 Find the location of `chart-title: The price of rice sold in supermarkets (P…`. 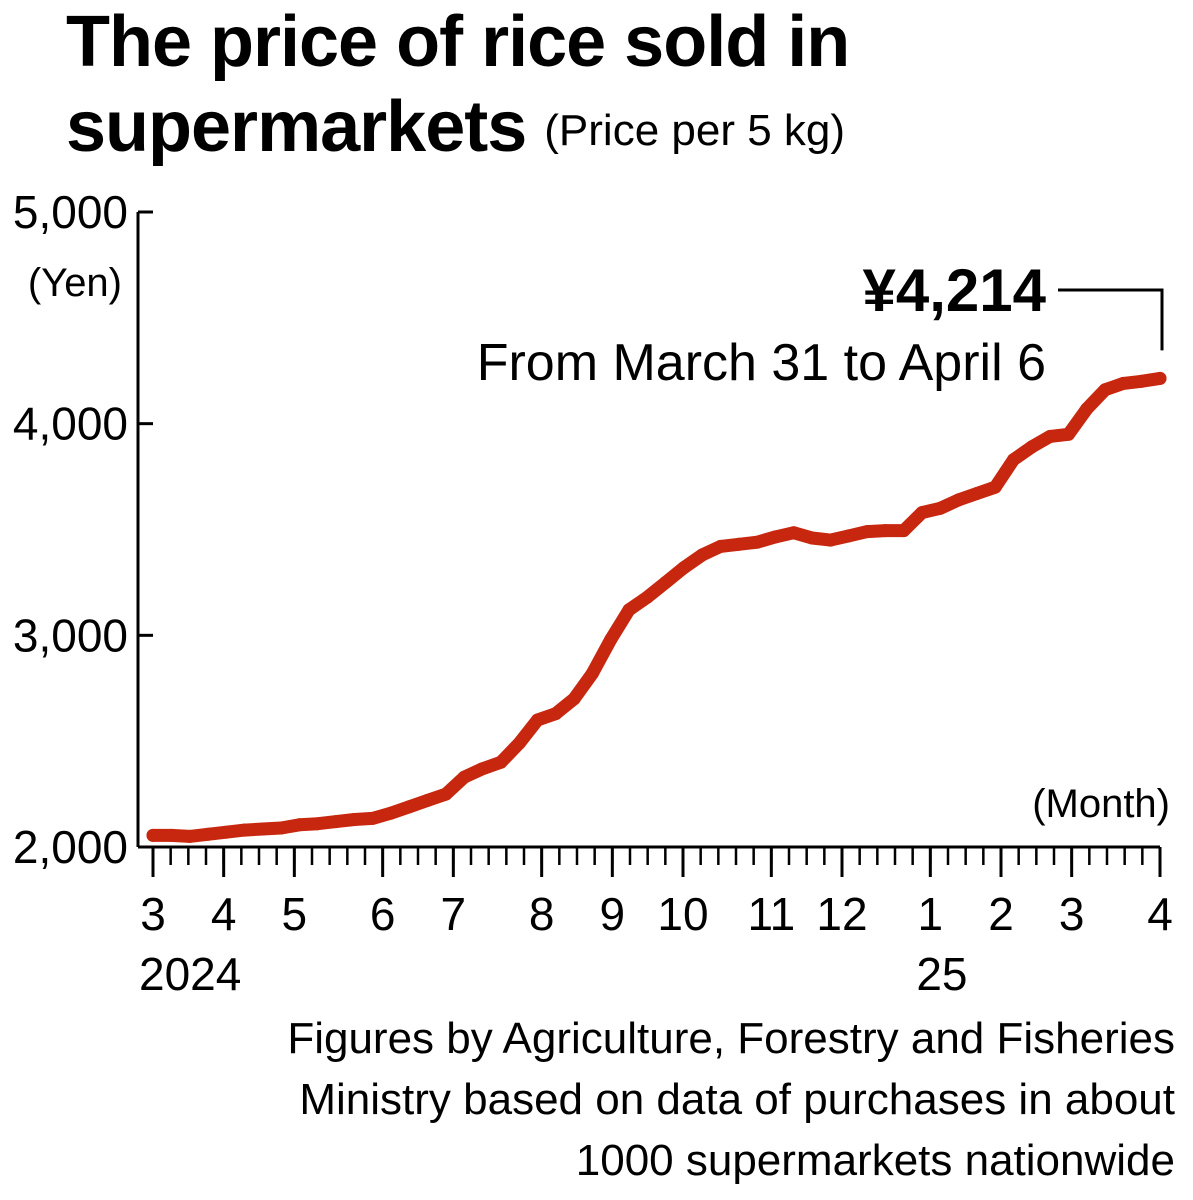

chart-title: The price of rice sold in supermarkets (P… is located at coordinates (616, 89).